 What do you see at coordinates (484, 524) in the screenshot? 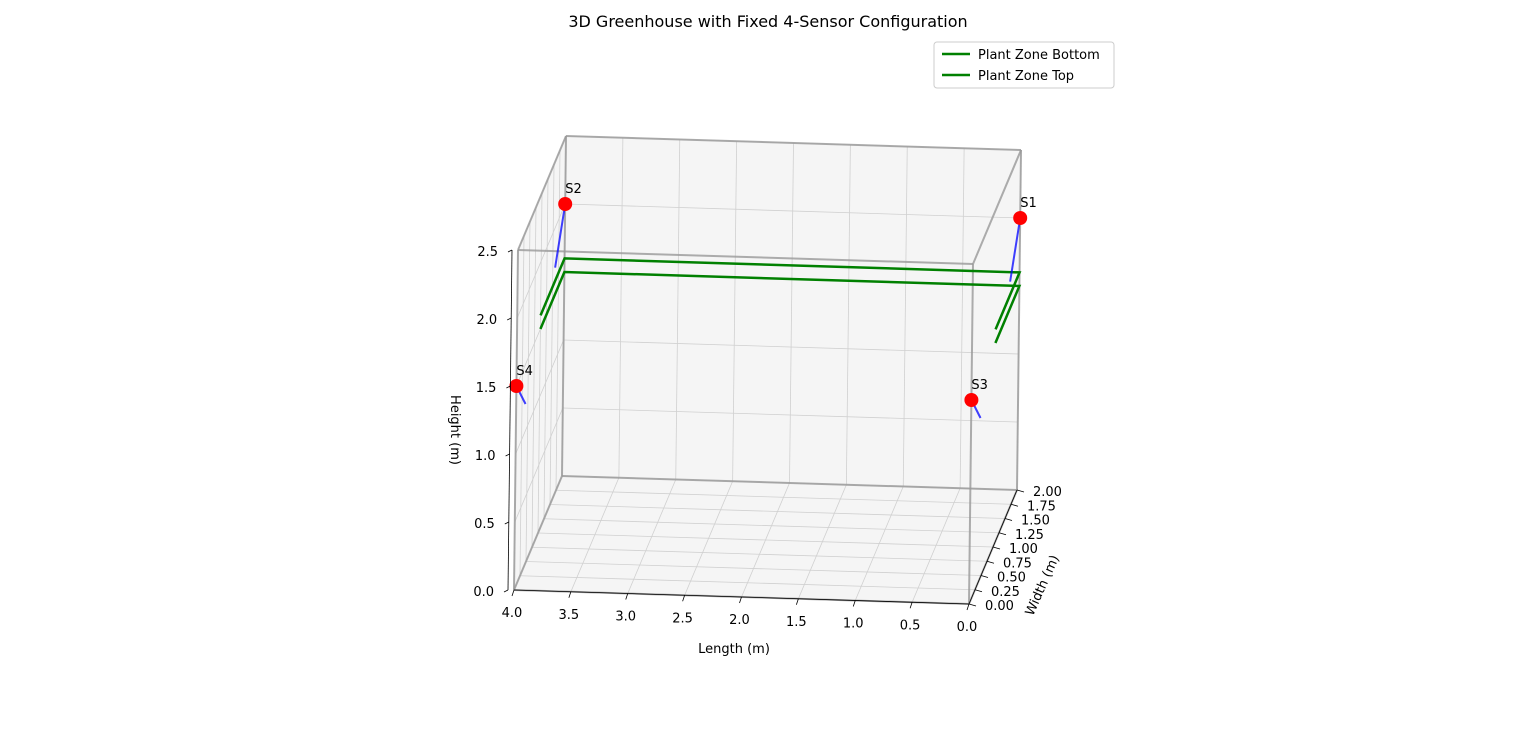
I see `z-tick-label: 0.5` at bounding box center [484, 524].